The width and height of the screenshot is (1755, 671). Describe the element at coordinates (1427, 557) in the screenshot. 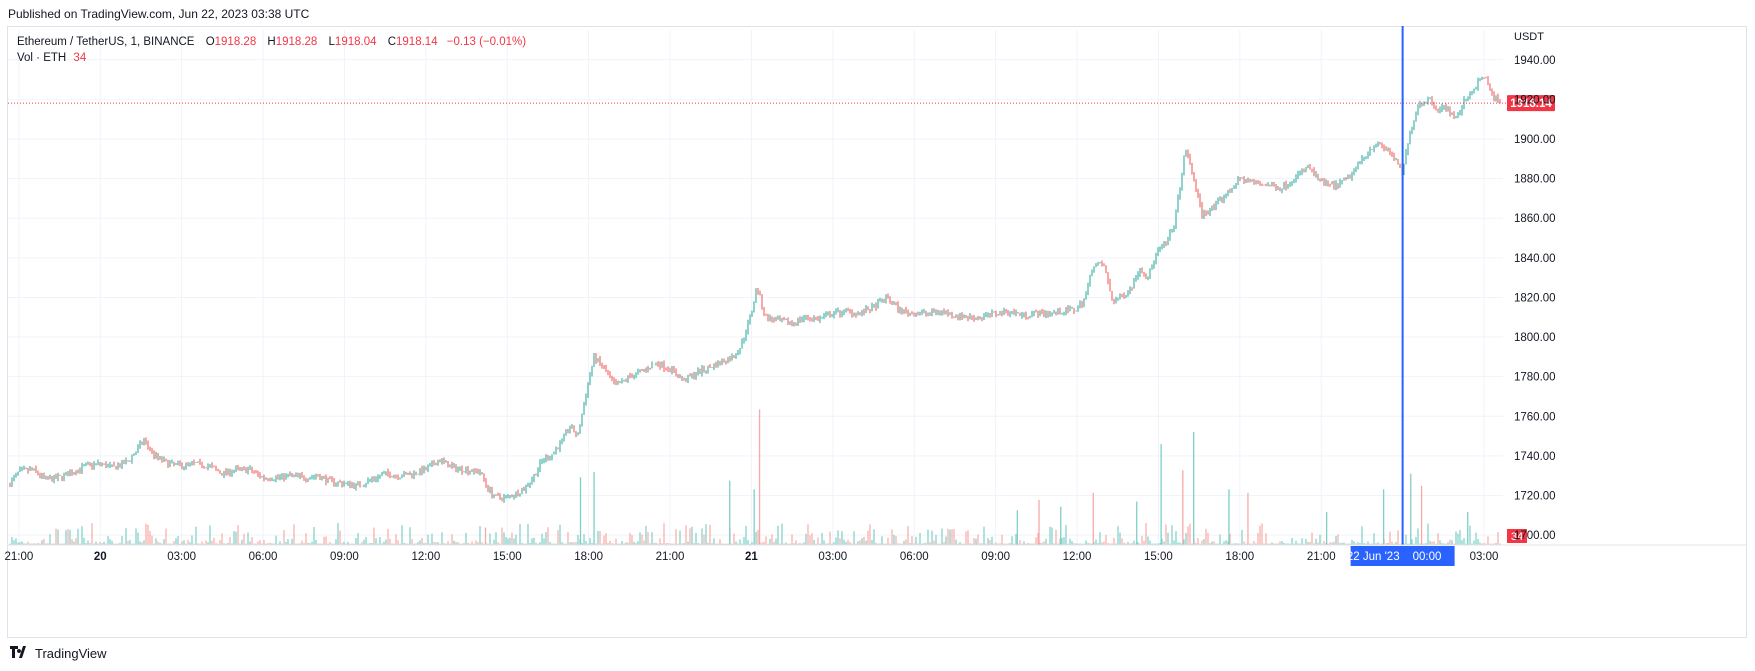

I see `crosshair-time-label: 00:00` at that location.